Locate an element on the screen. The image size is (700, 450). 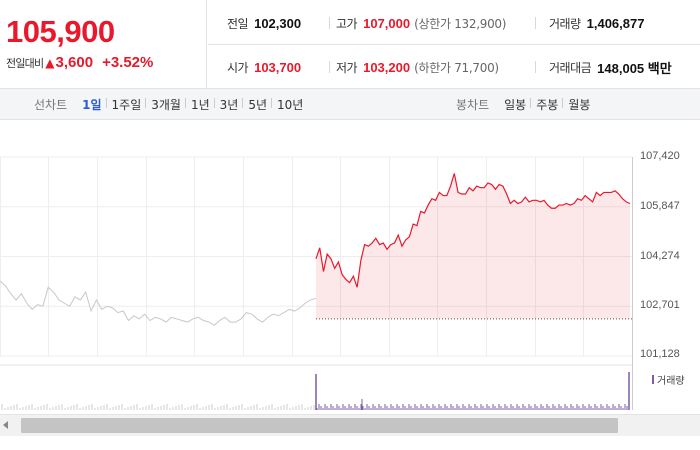
stat-value: 107,000 is located at coordinates (387, 23).